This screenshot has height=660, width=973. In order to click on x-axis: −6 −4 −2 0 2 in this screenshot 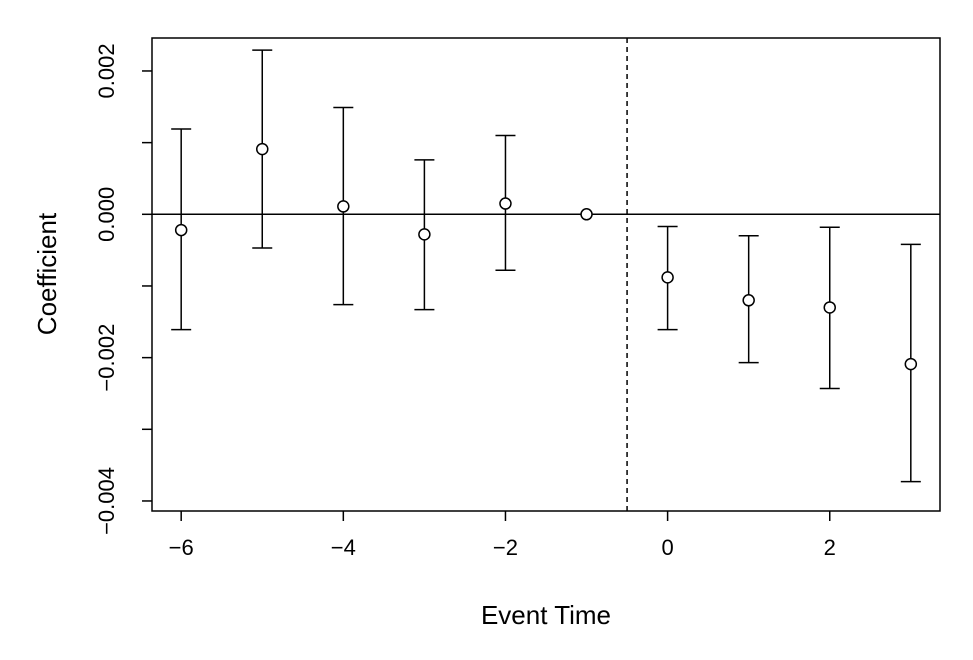, I will do `click(502, 535)`.